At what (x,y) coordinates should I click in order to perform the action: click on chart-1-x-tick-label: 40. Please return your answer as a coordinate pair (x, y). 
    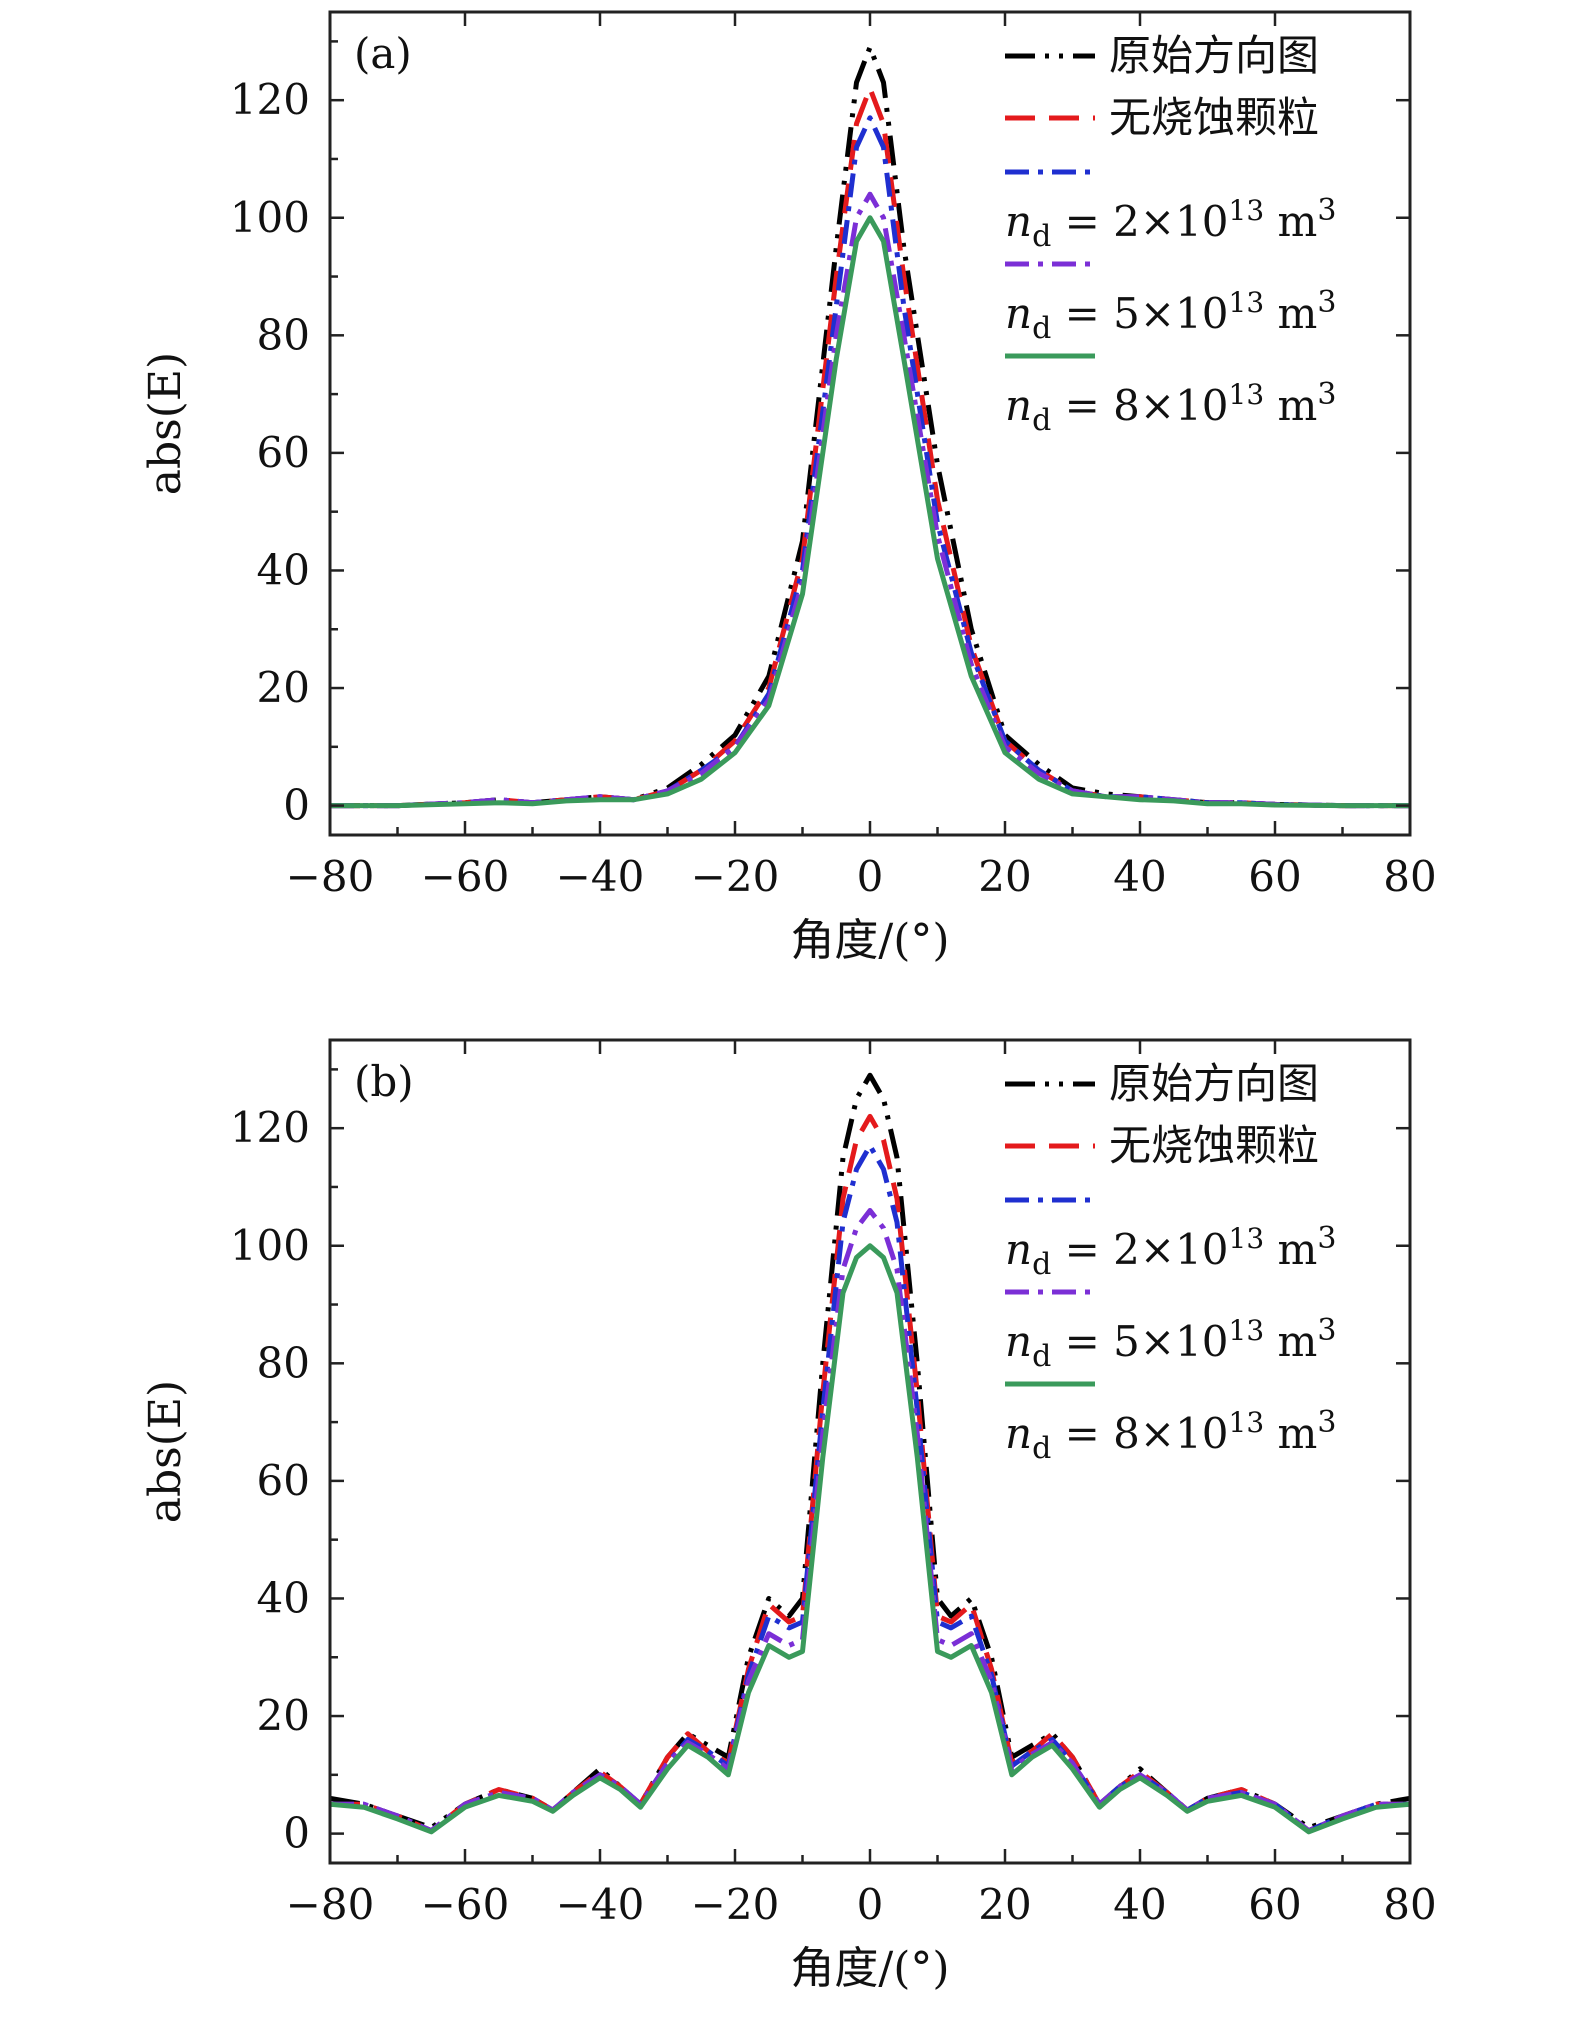
    Looking at the image, I should click on (1139, 876).